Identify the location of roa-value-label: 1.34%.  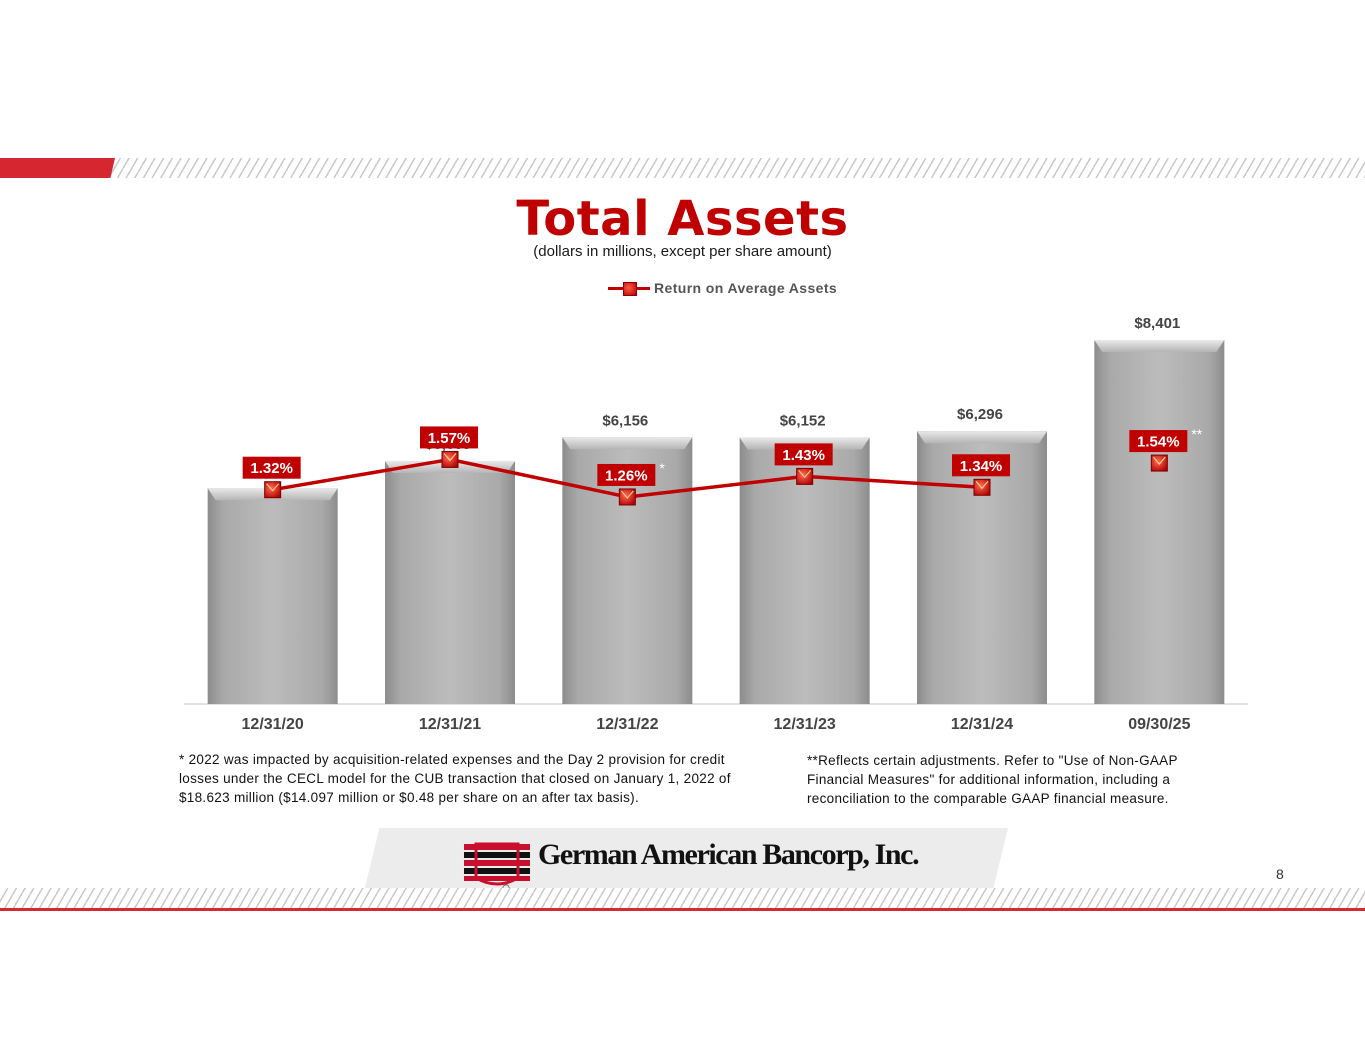
(981, 466).